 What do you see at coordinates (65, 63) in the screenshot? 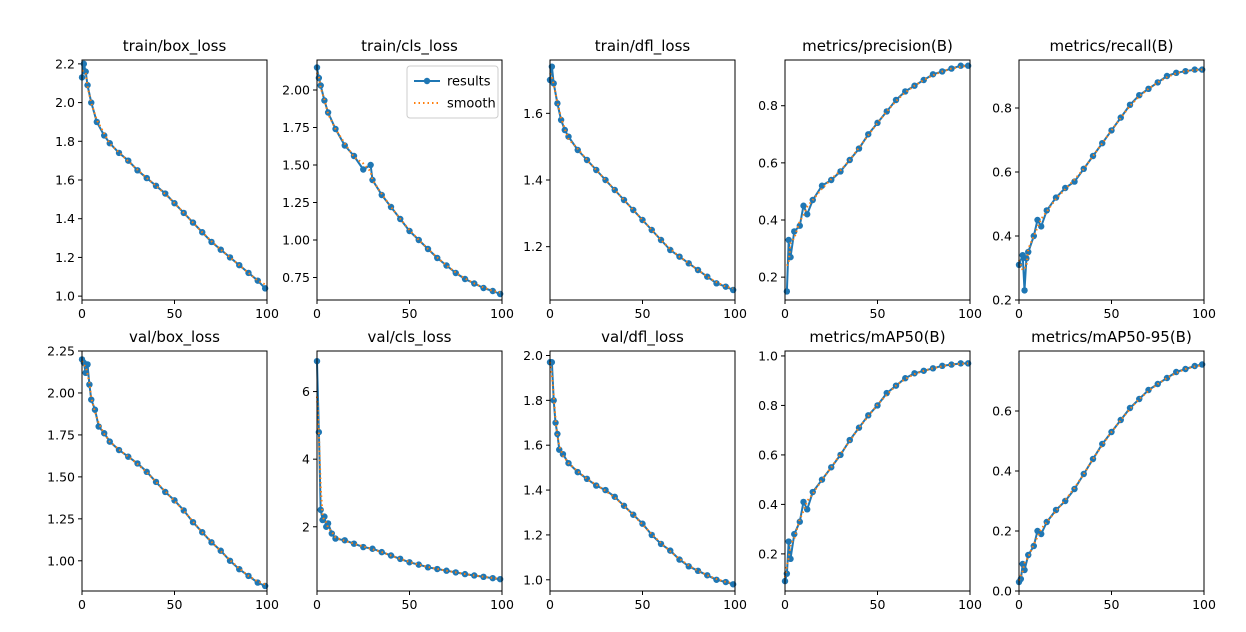
I see `y-tick-label: 2.2` at bounding box center [65, 63].